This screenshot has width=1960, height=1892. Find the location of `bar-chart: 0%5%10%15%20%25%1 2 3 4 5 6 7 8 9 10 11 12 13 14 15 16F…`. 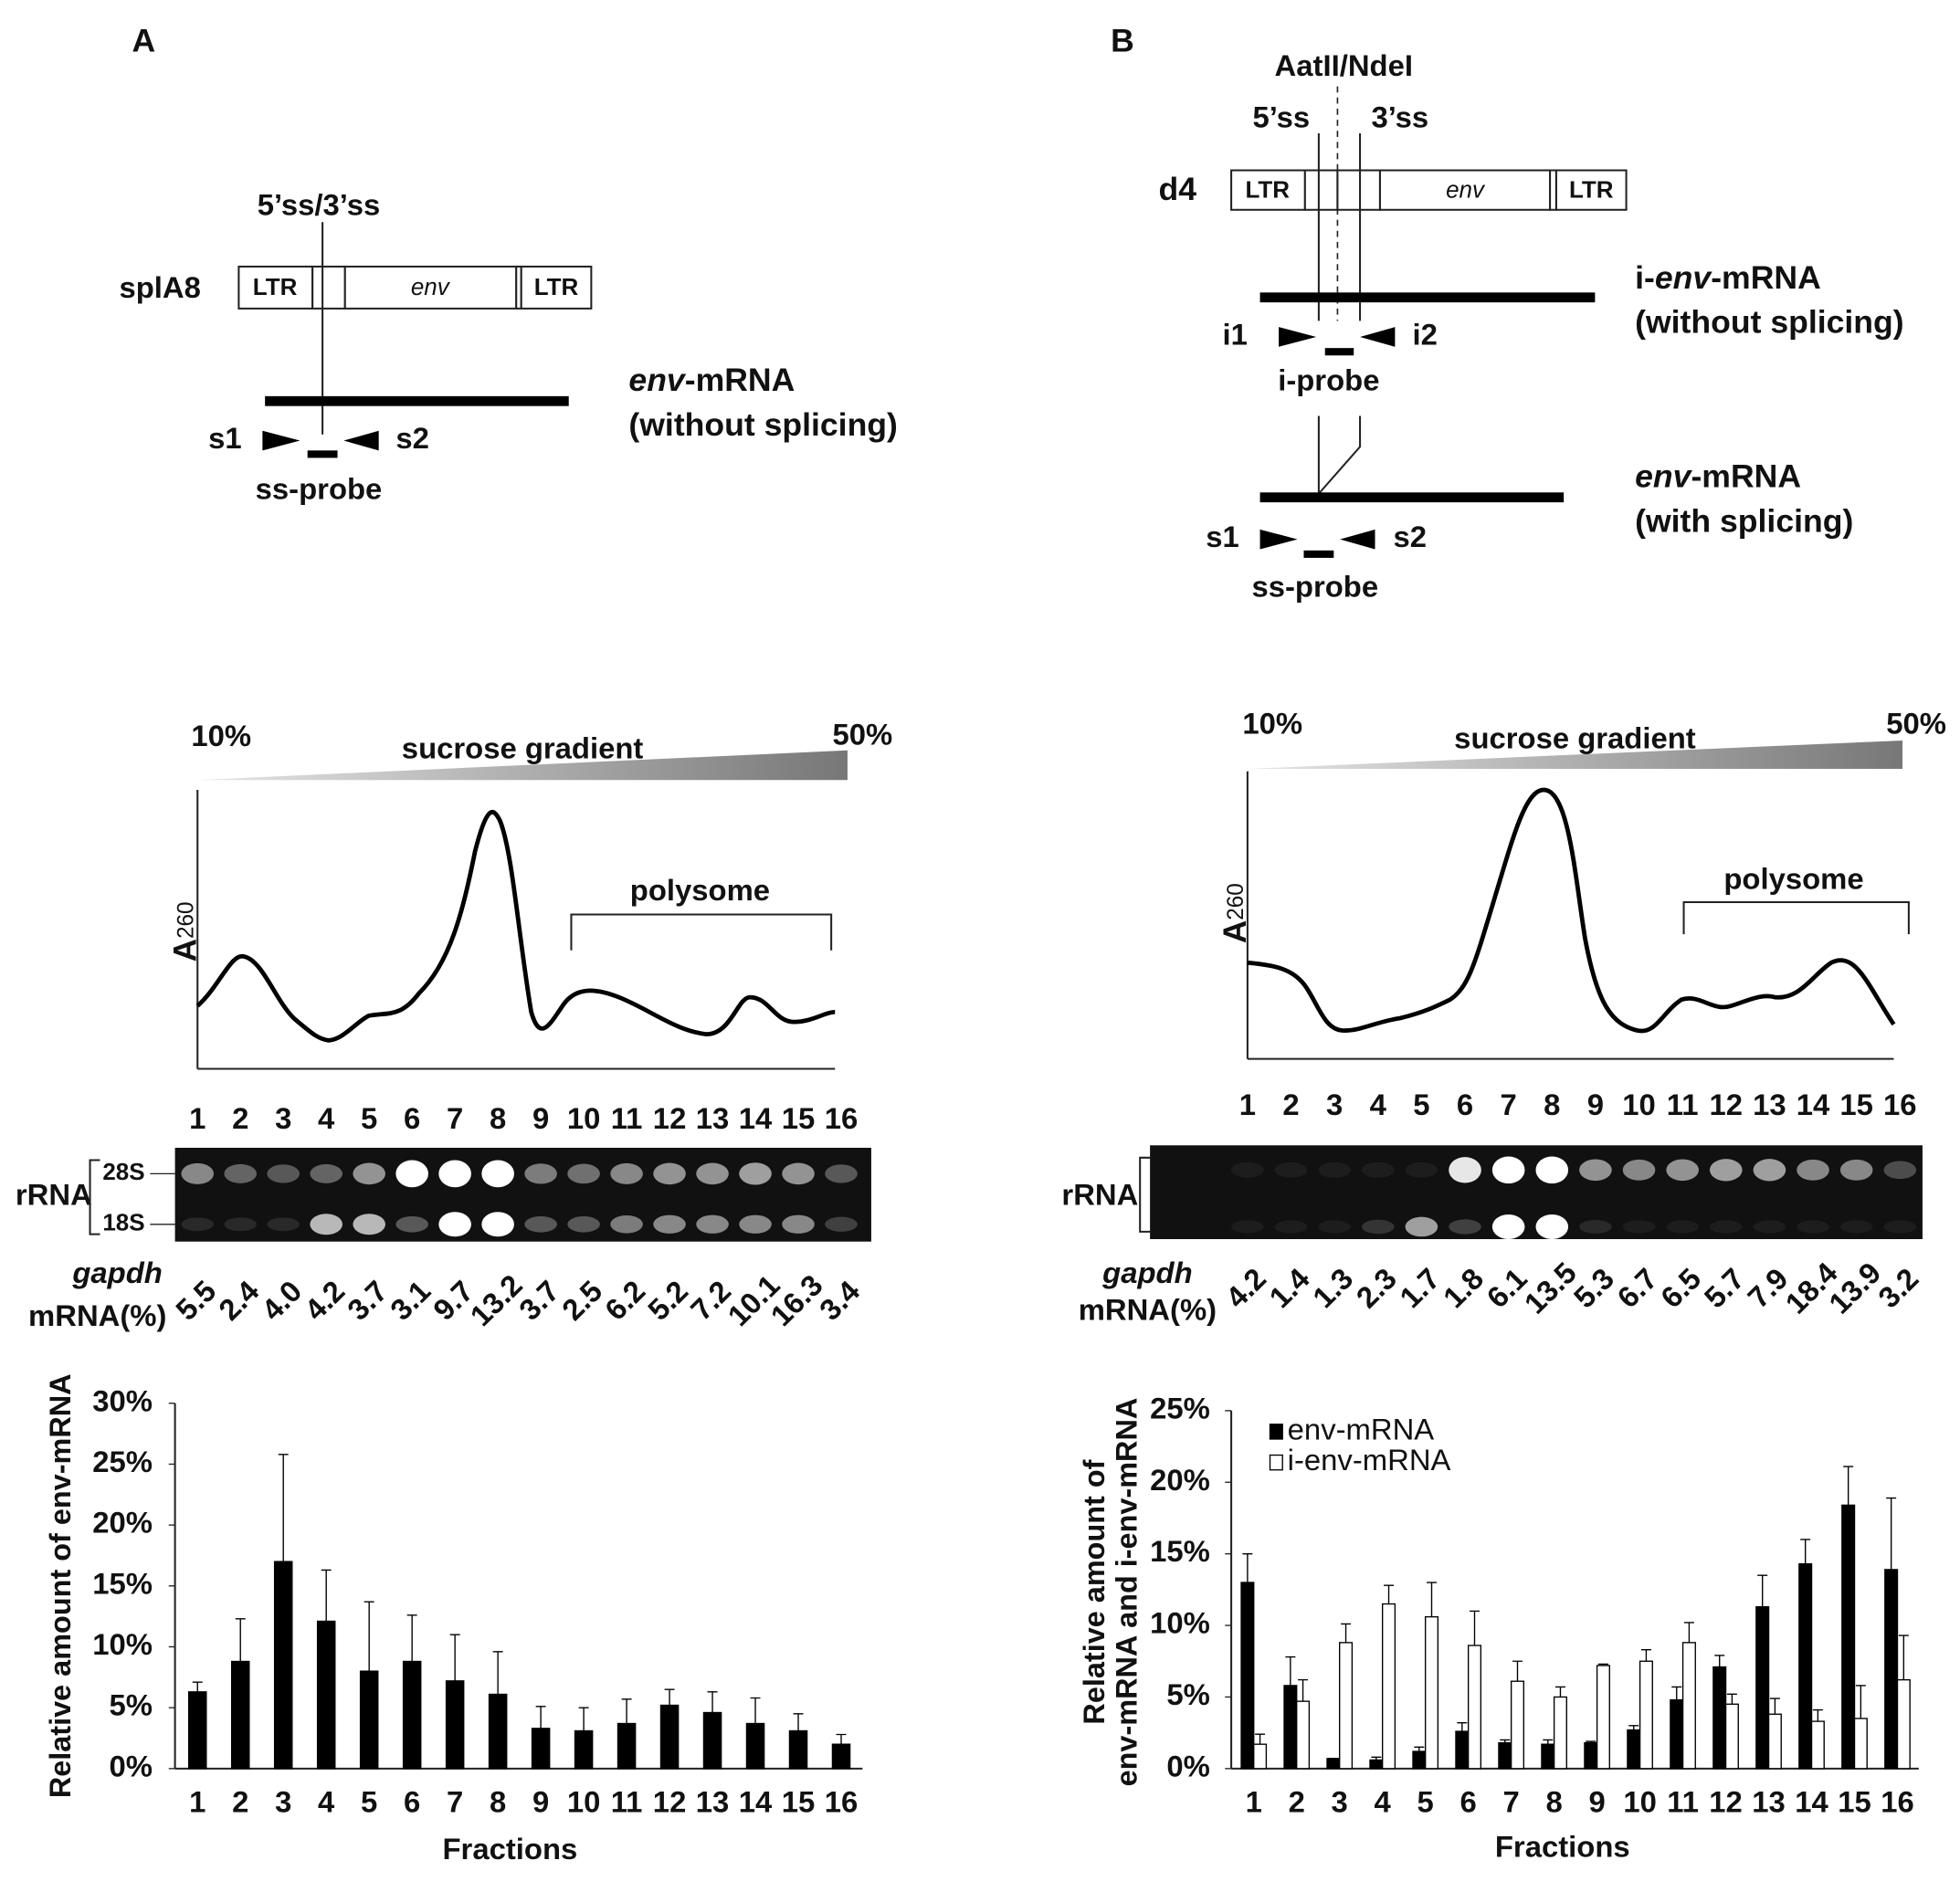

bar-chart: 0%5%10%15%20%25%1 2 3 4 5 6 7 8 9 10 11 12 13 14 15 16F… is located at coordinates (1498, 1627).